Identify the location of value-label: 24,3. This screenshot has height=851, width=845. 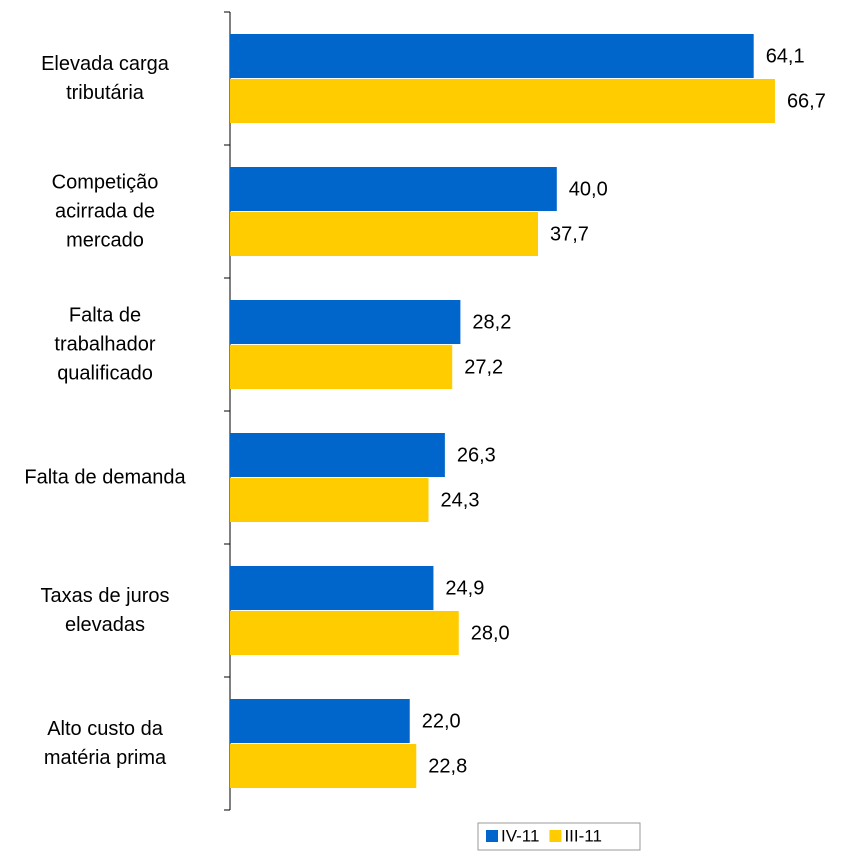
(460, 500).